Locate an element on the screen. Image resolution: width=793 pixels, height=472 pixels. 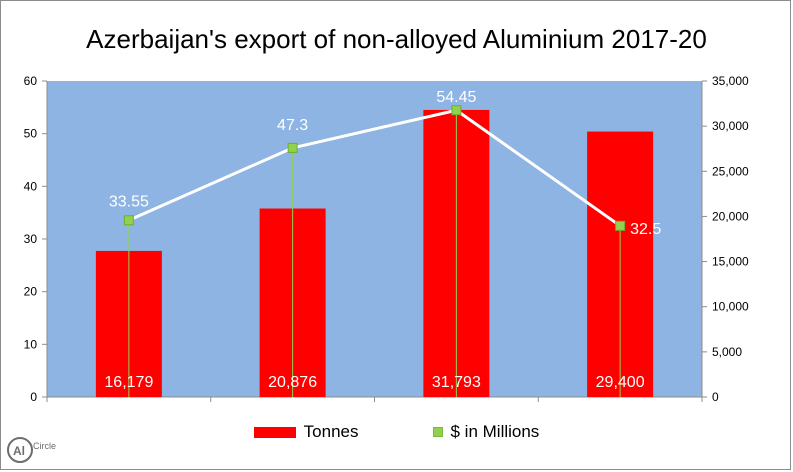
legend-item-tonnes: Tonnes is located at coordinates (306, 432).